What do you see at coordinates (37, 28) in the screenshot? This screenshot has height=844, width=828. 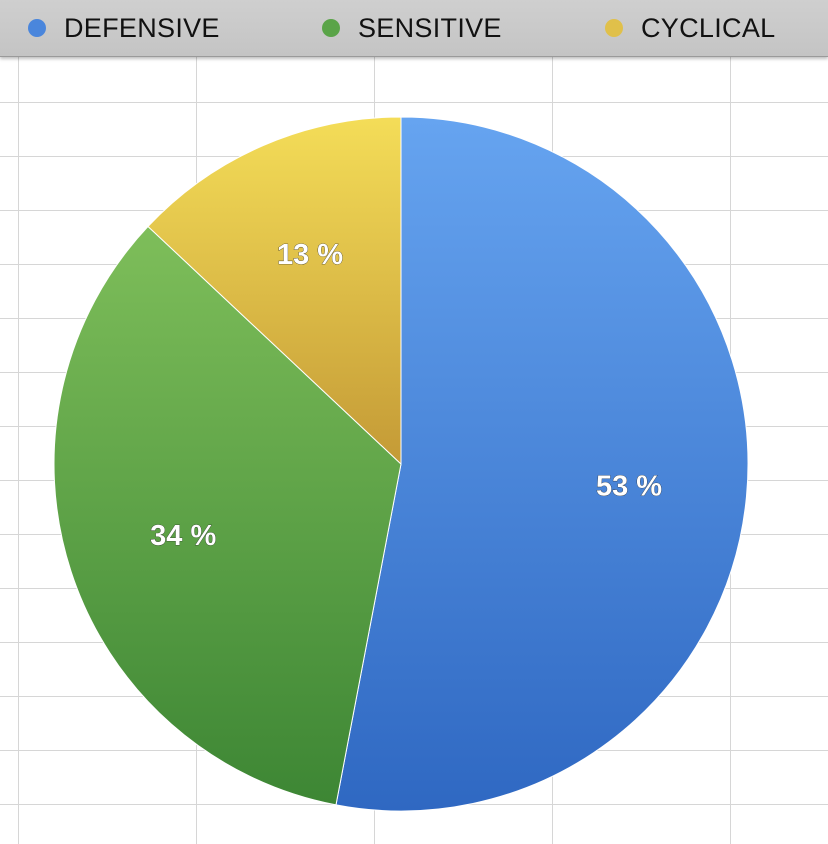 I see `legend-swatch-defensive` at bounding box center [37, 28].